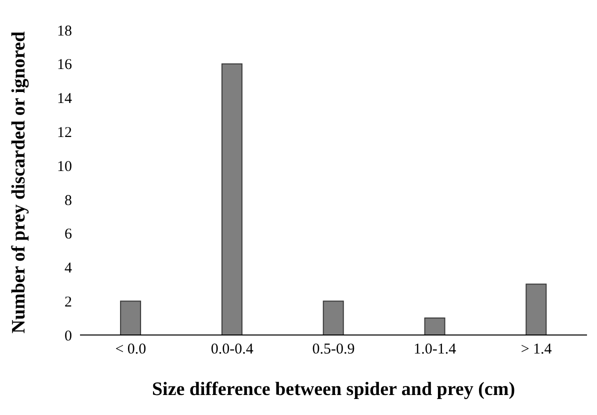  I want to click on x-tick-label: < 0.0, so click(130, 350).